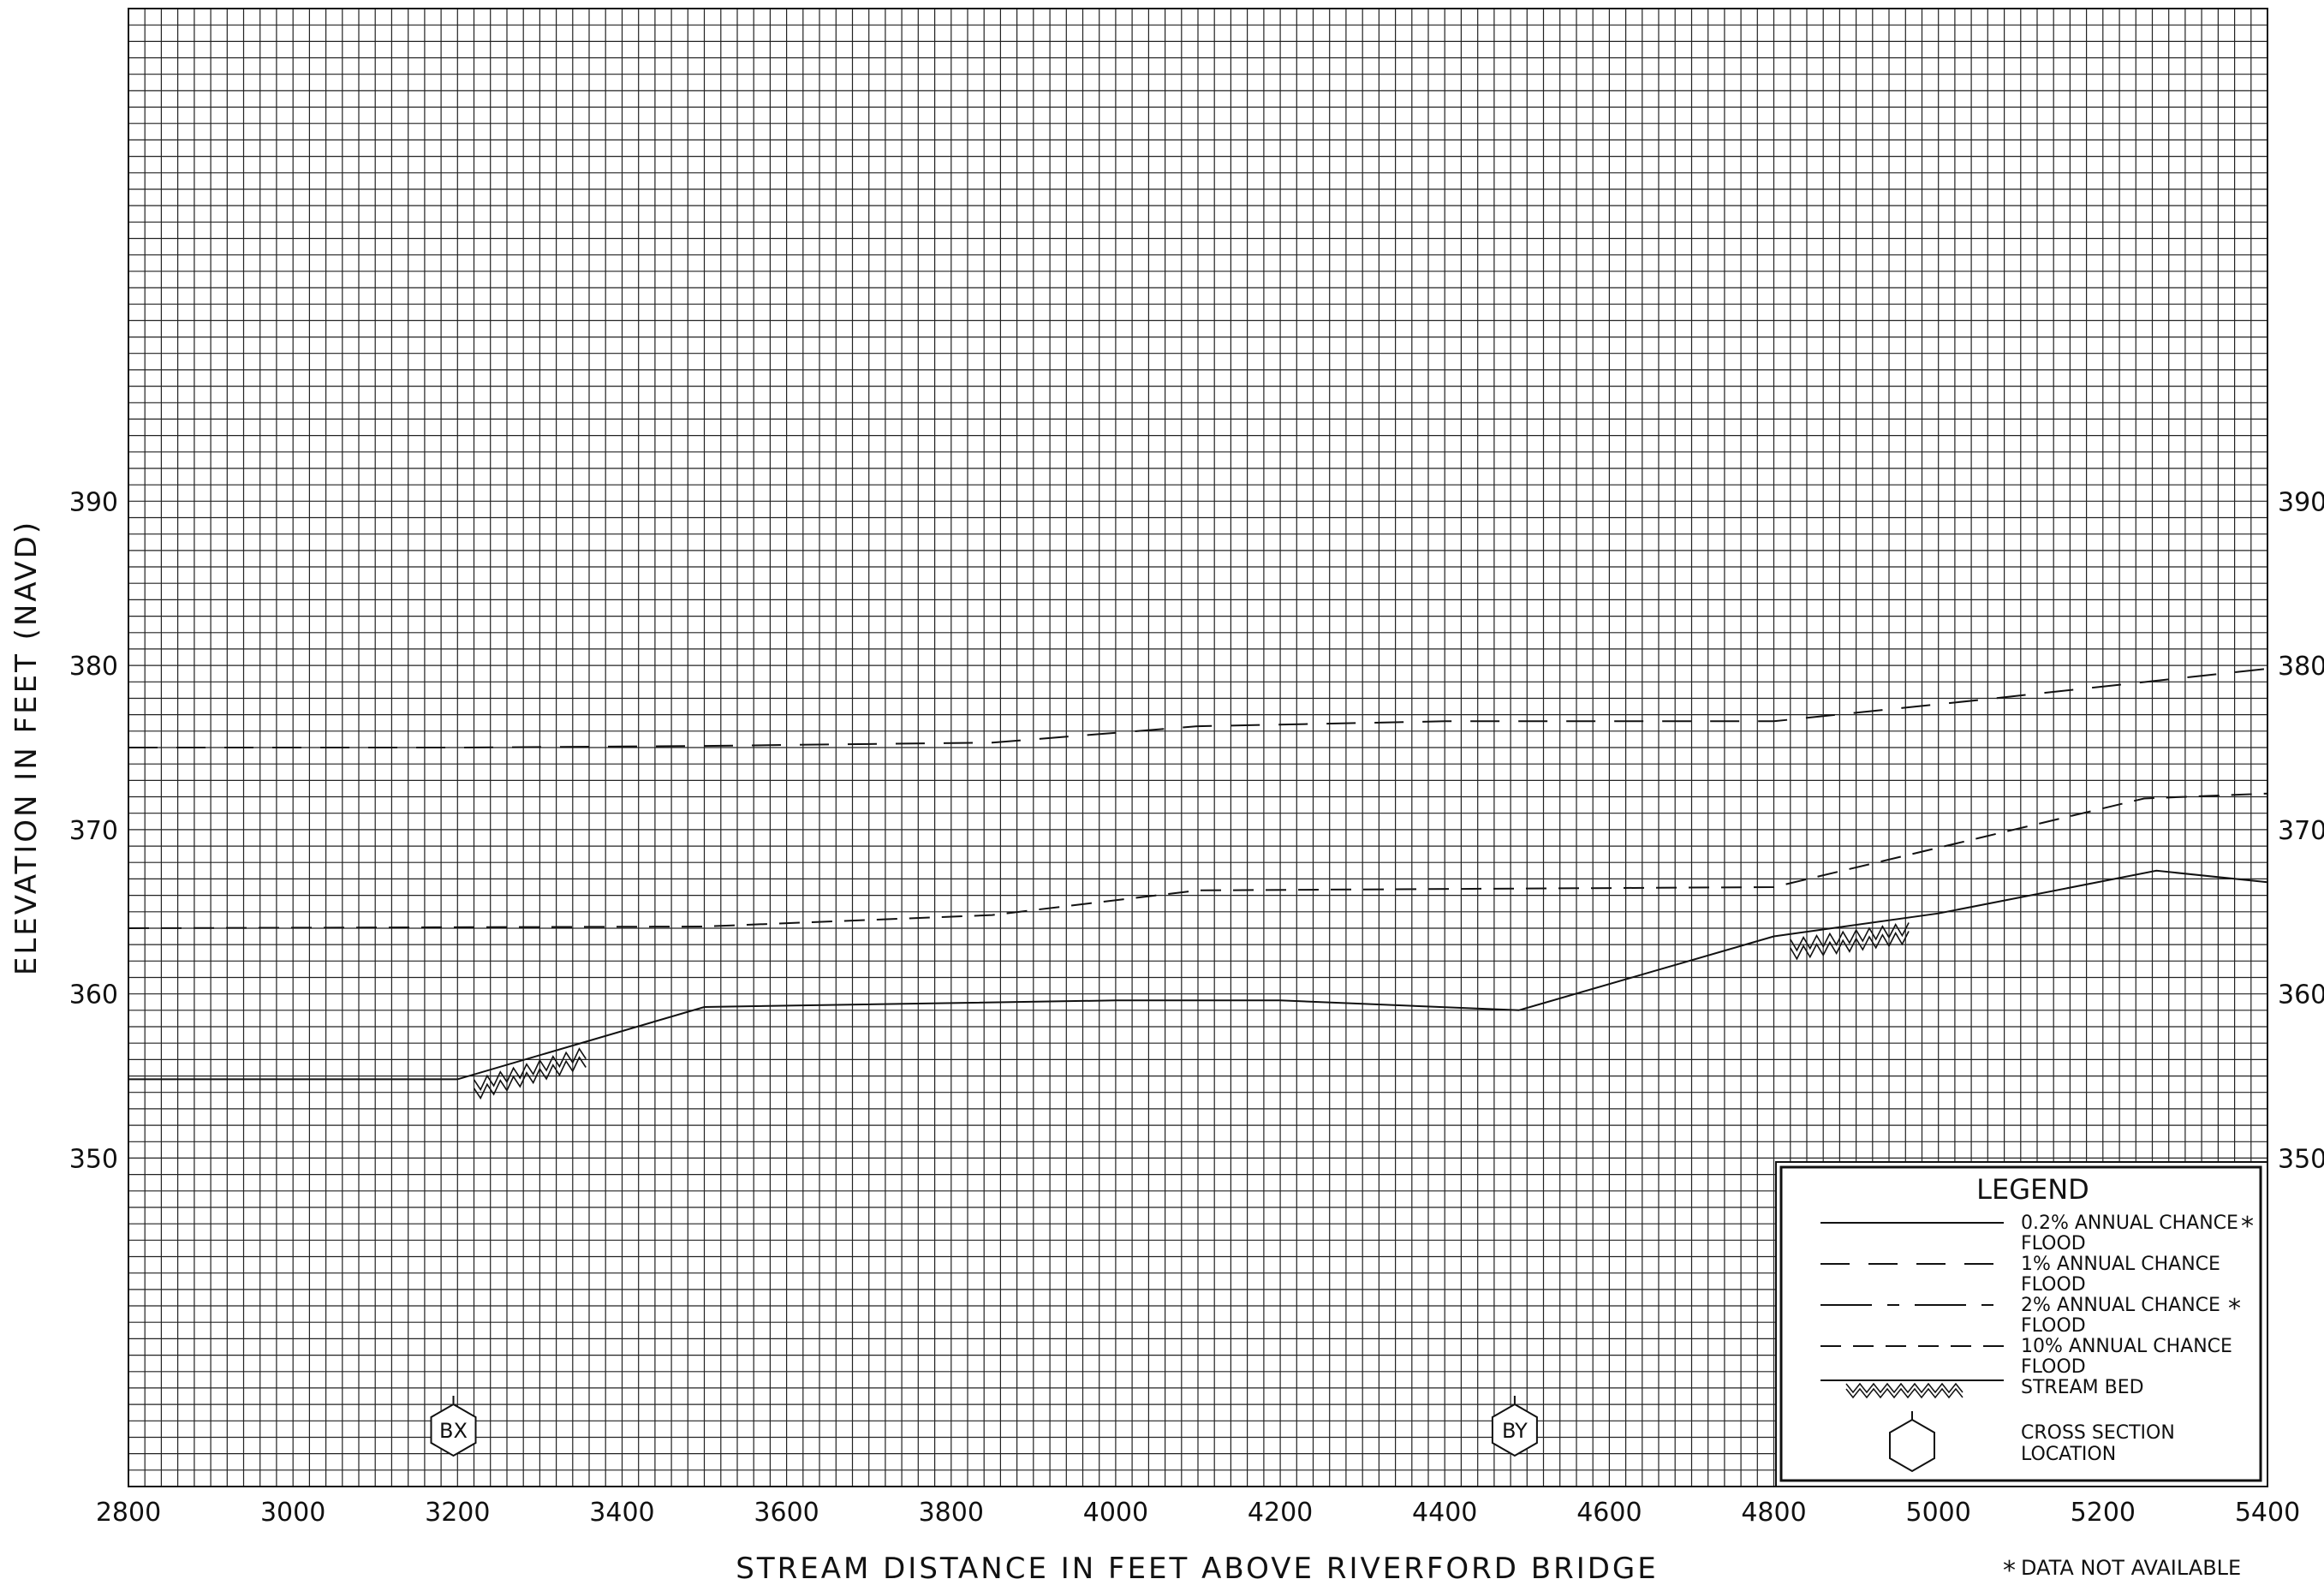 The width and height of the screenshot is (2324, 1585). I want to click on legend-item-label: STREAM BED, so click(2082, 1387).